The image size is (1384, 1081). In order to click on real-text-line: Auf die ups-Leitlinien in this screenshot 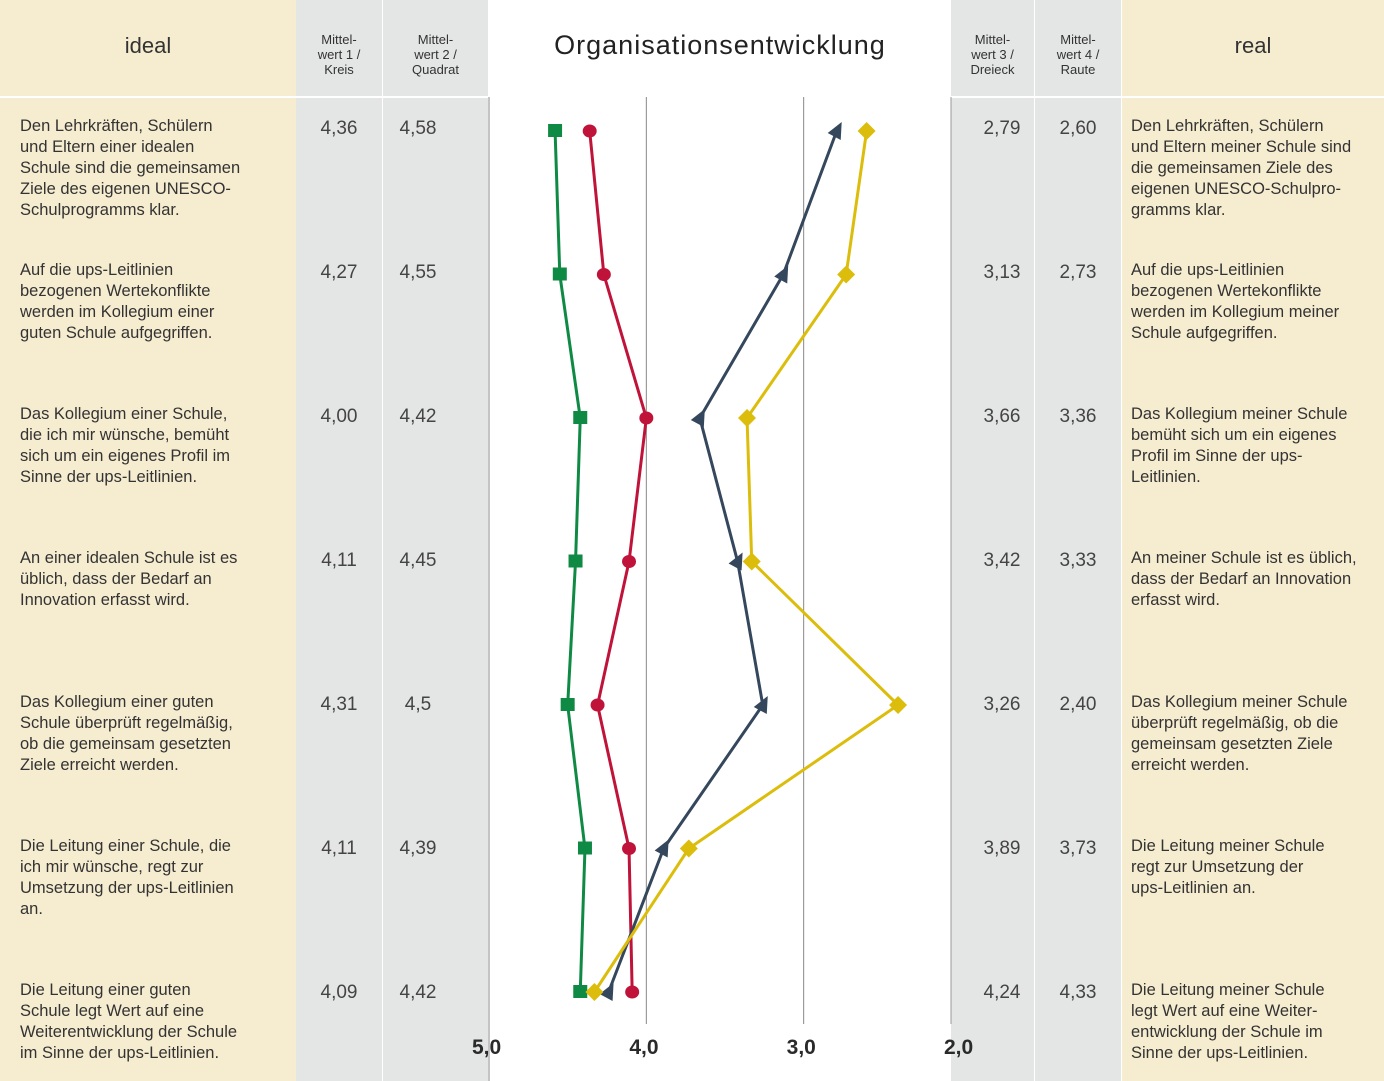, I will do `click(1208, 270)`.